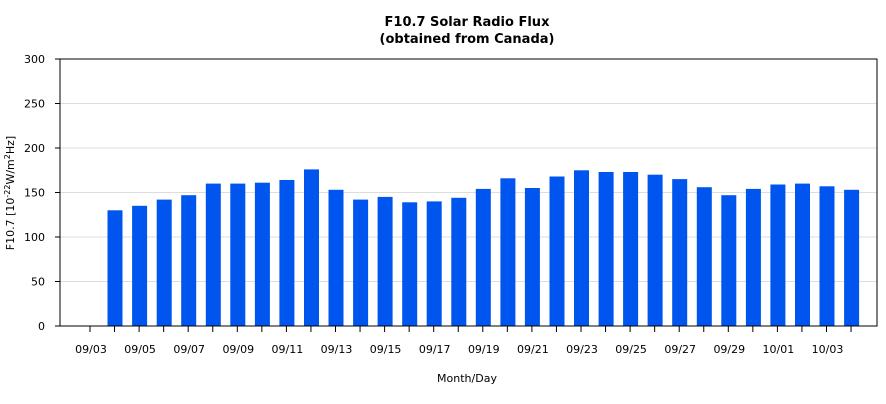 The image size is (886, 404). I want to click on y-axis-title-exp1: -22, so click(7, 191).